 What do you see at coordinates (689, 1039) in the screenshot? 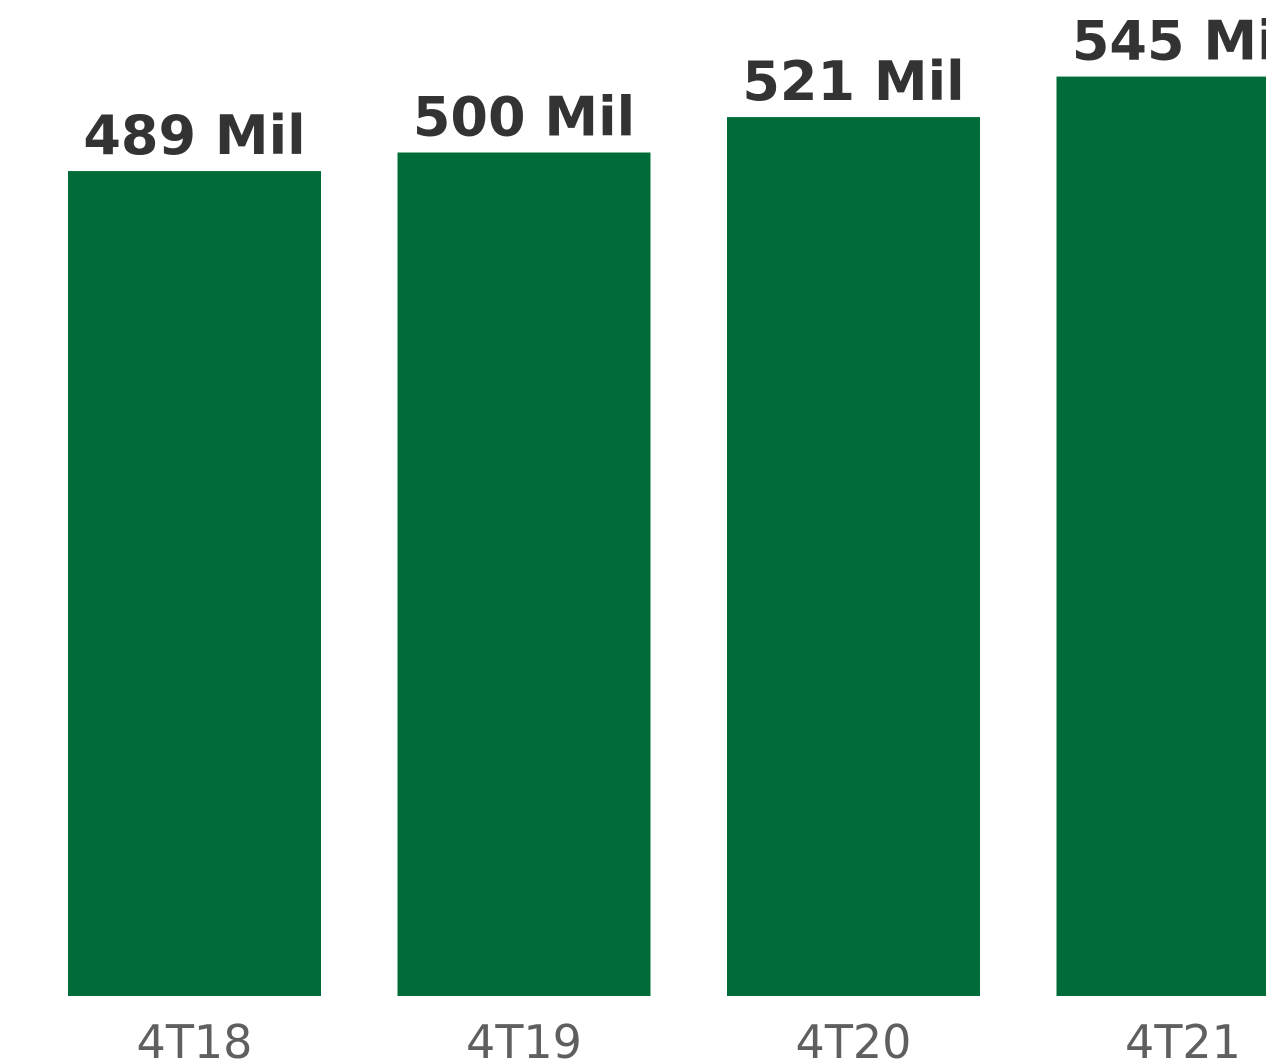
I see `x-tick-labels-group: 4T18 4T19 4T20 4T21` at bounding box center [689, 1039].